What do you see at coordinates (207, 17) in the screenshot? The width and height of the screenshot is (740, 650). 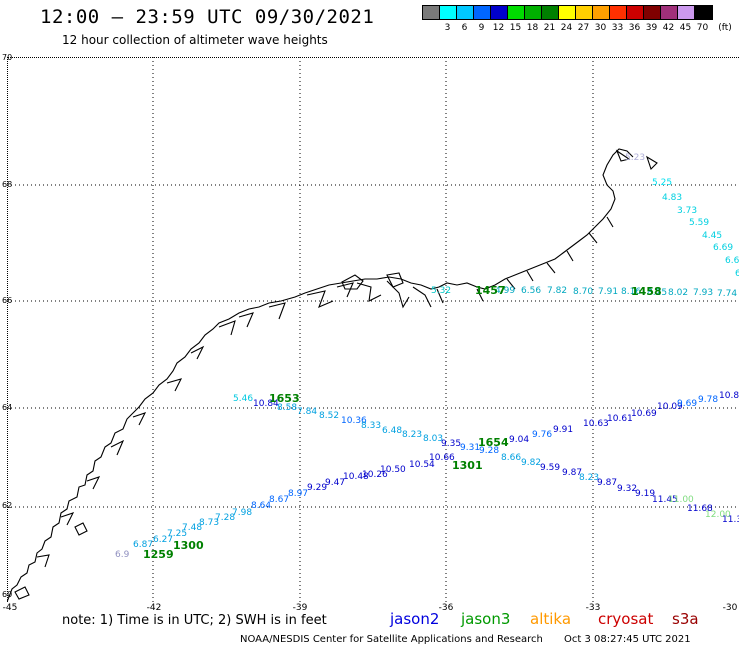 I see `page-title: 12:00 — 23:59 UTC 09/30/2021` at bounding box center [207, 17].